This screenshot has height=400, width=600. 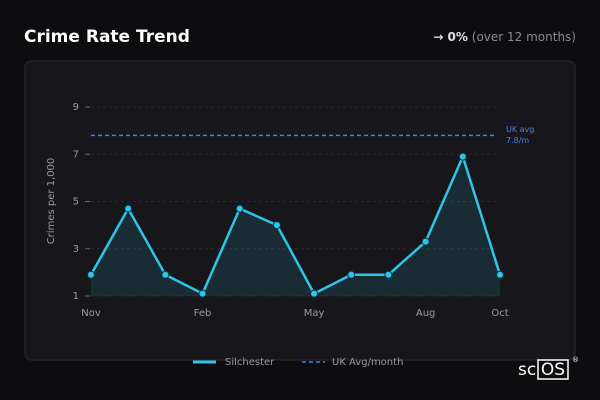 What do you see at coordinates (517, 140) in the screenshot?
I see `reference-value-label: 7.8/m` at bounding box center [517, 140].